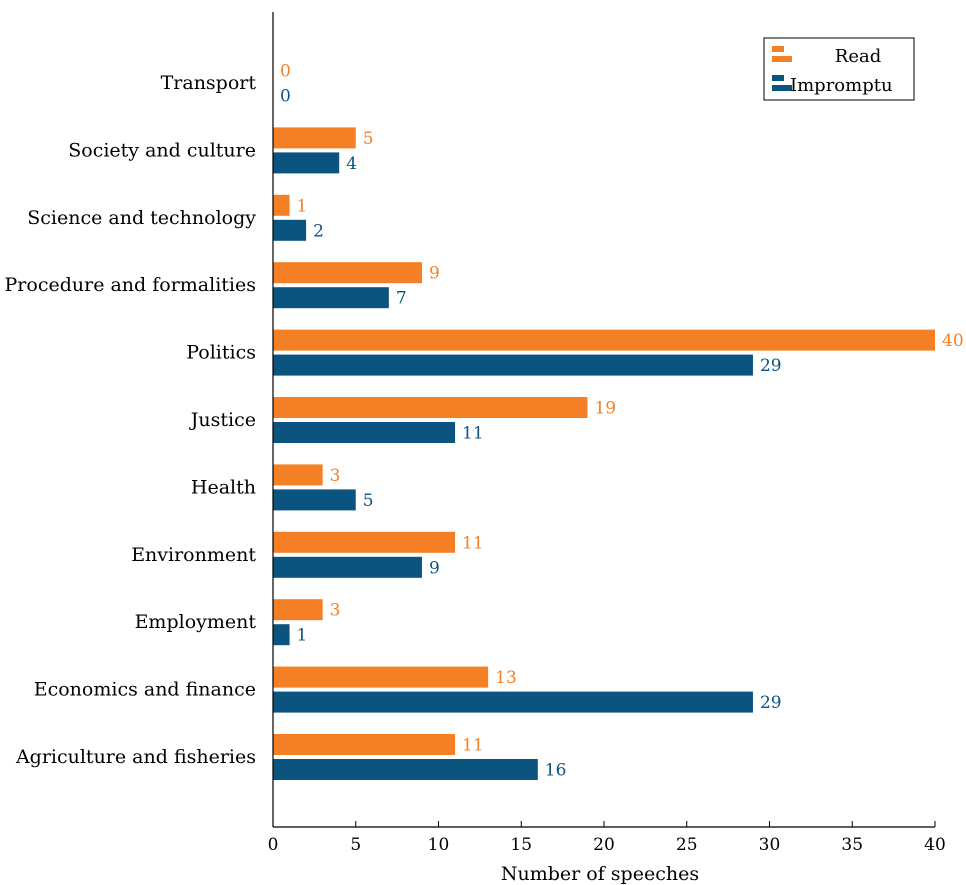 The image size is (966, 885). I want to click on bar-impromptu-agriculture-and-fisheries, so click(405, 769).